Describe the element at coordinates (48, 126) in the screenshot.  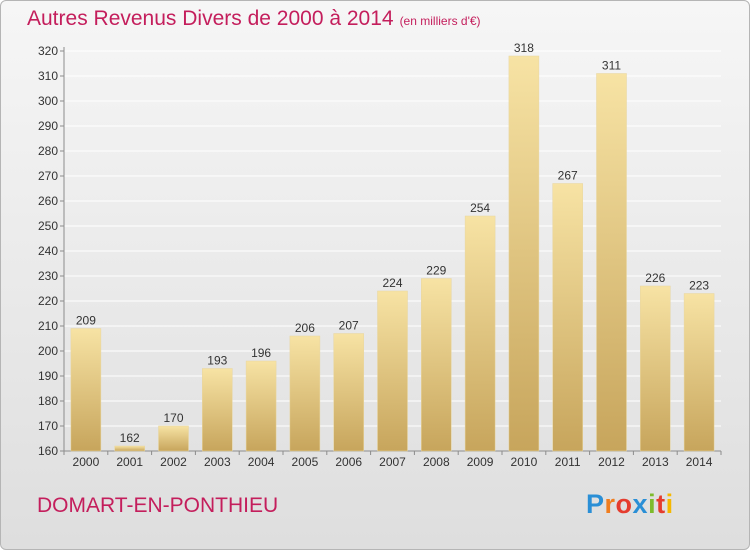
I see `y-tick-label: 290` at that location.